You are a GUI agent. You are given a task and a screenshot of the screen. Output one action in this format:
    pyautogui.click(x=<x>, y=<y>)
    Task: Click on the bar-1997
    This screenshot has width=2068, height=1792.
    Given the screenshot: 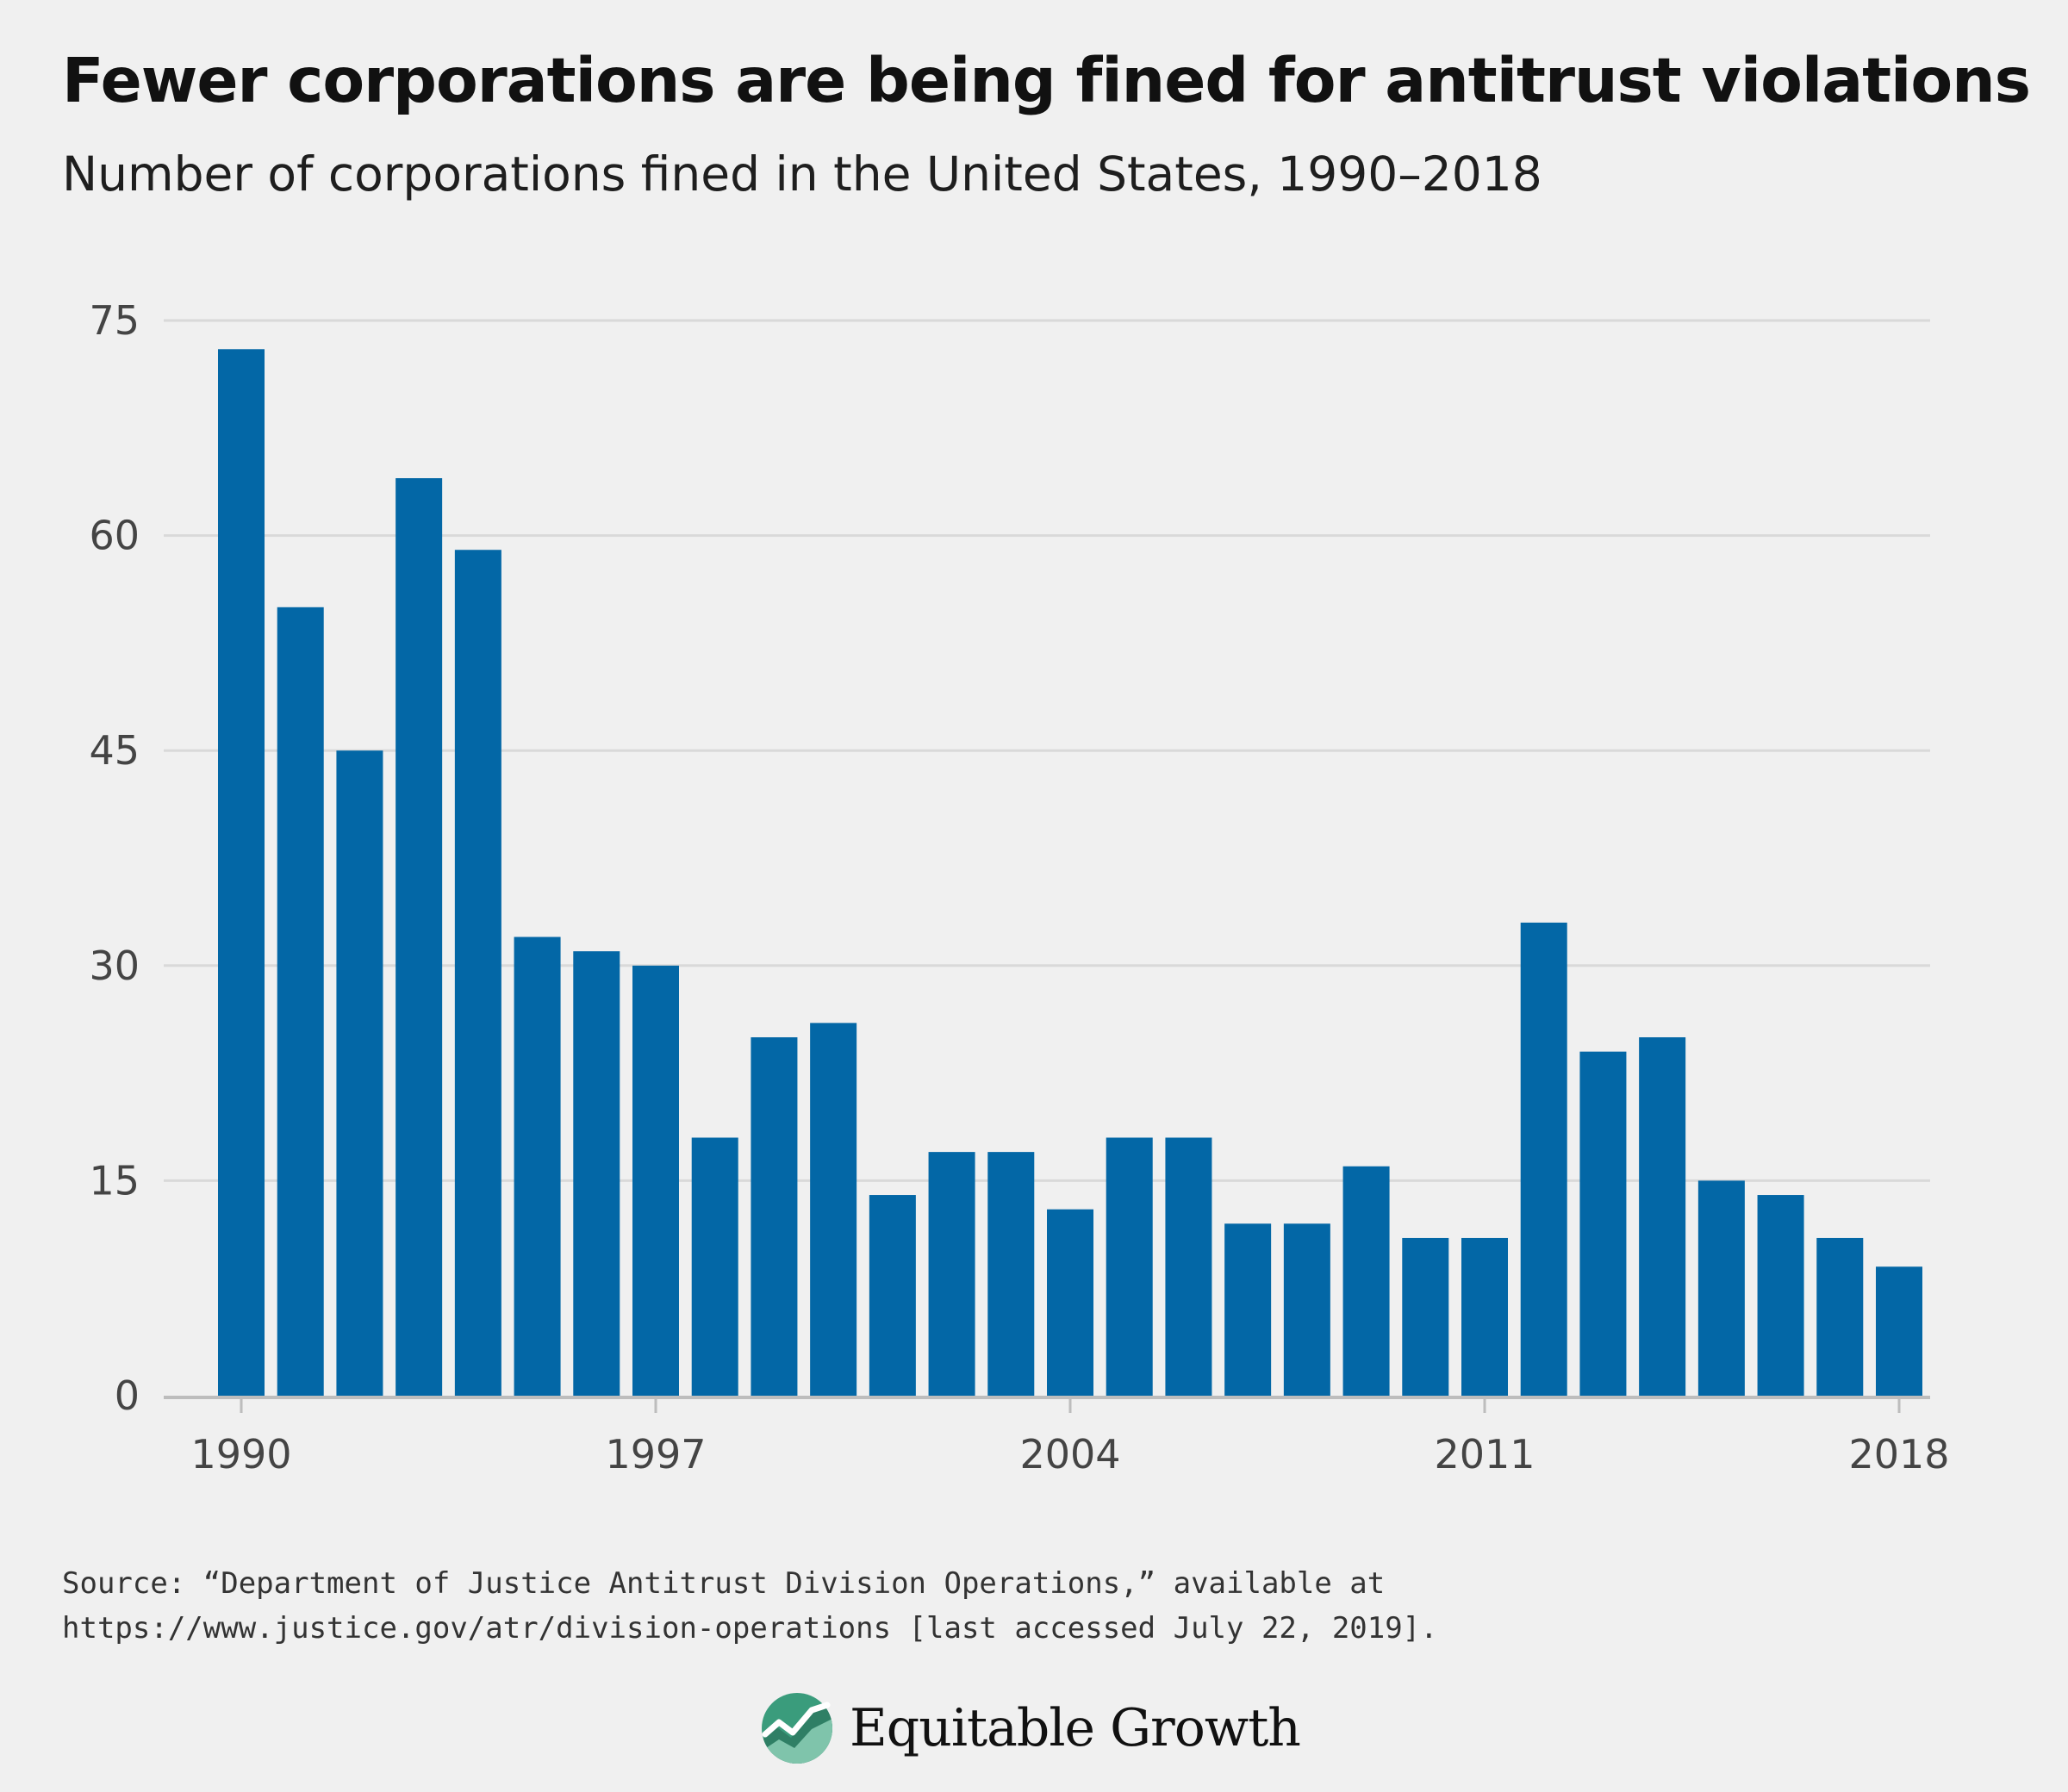 What is the action you would take?
    pyautogui.click(x=655, y=1181)
    